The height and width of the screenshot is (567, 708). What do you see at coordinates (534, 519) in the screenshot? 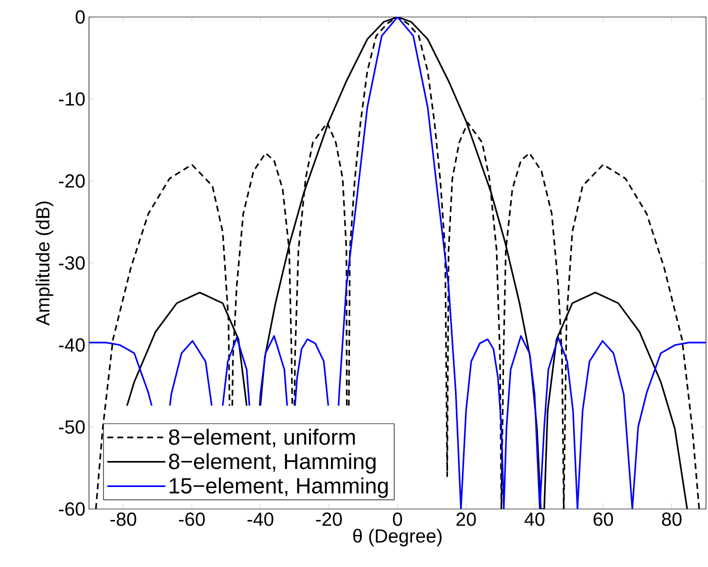
I see `x-tick-label: 40` at bounding box center [534, 519].